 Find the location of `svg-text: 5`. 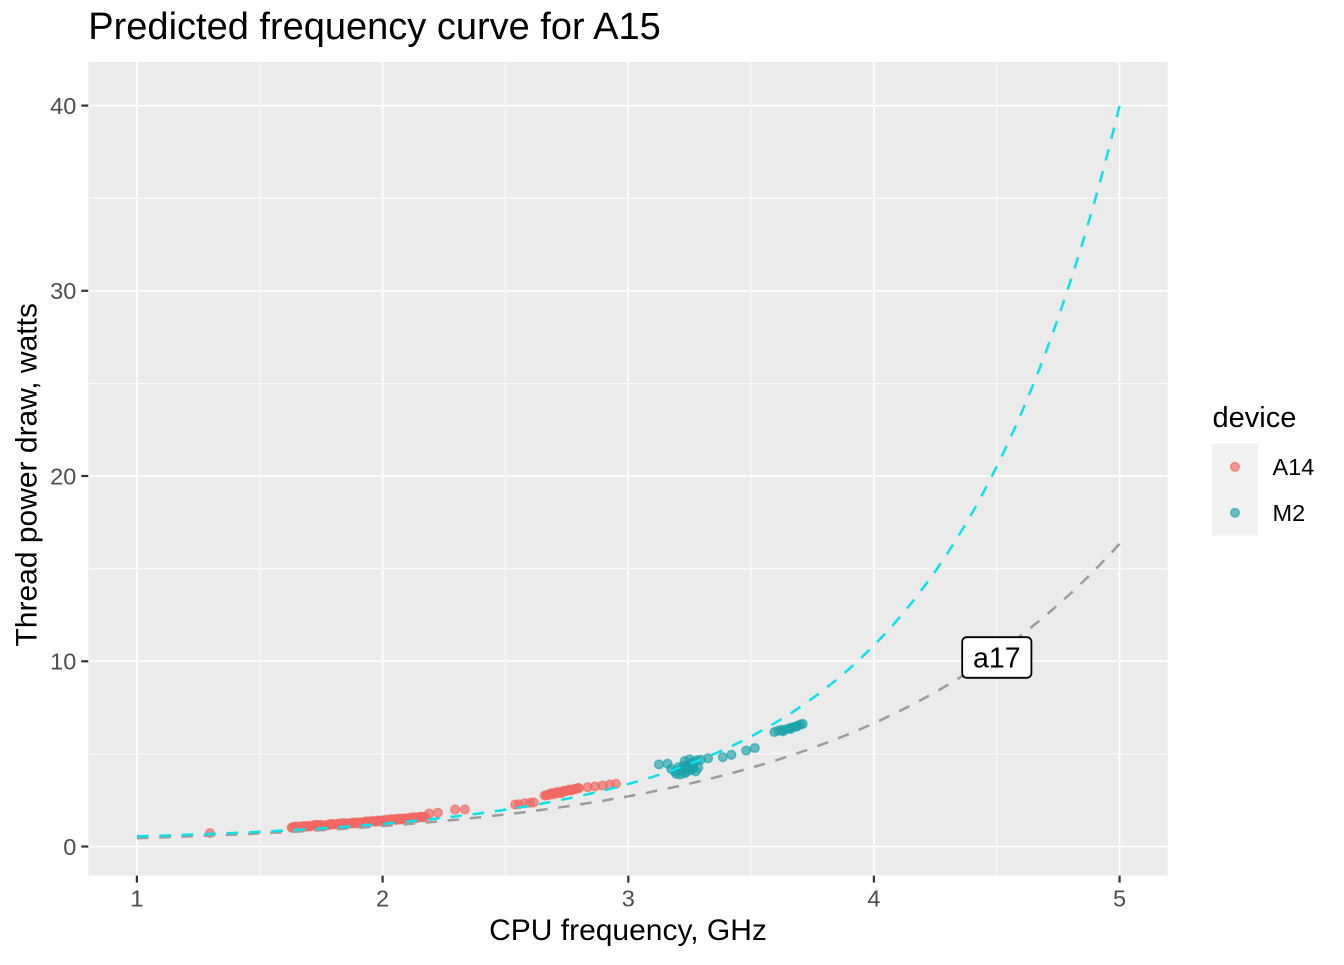

svg-text: 5 is located at coordinates (1119, 899).